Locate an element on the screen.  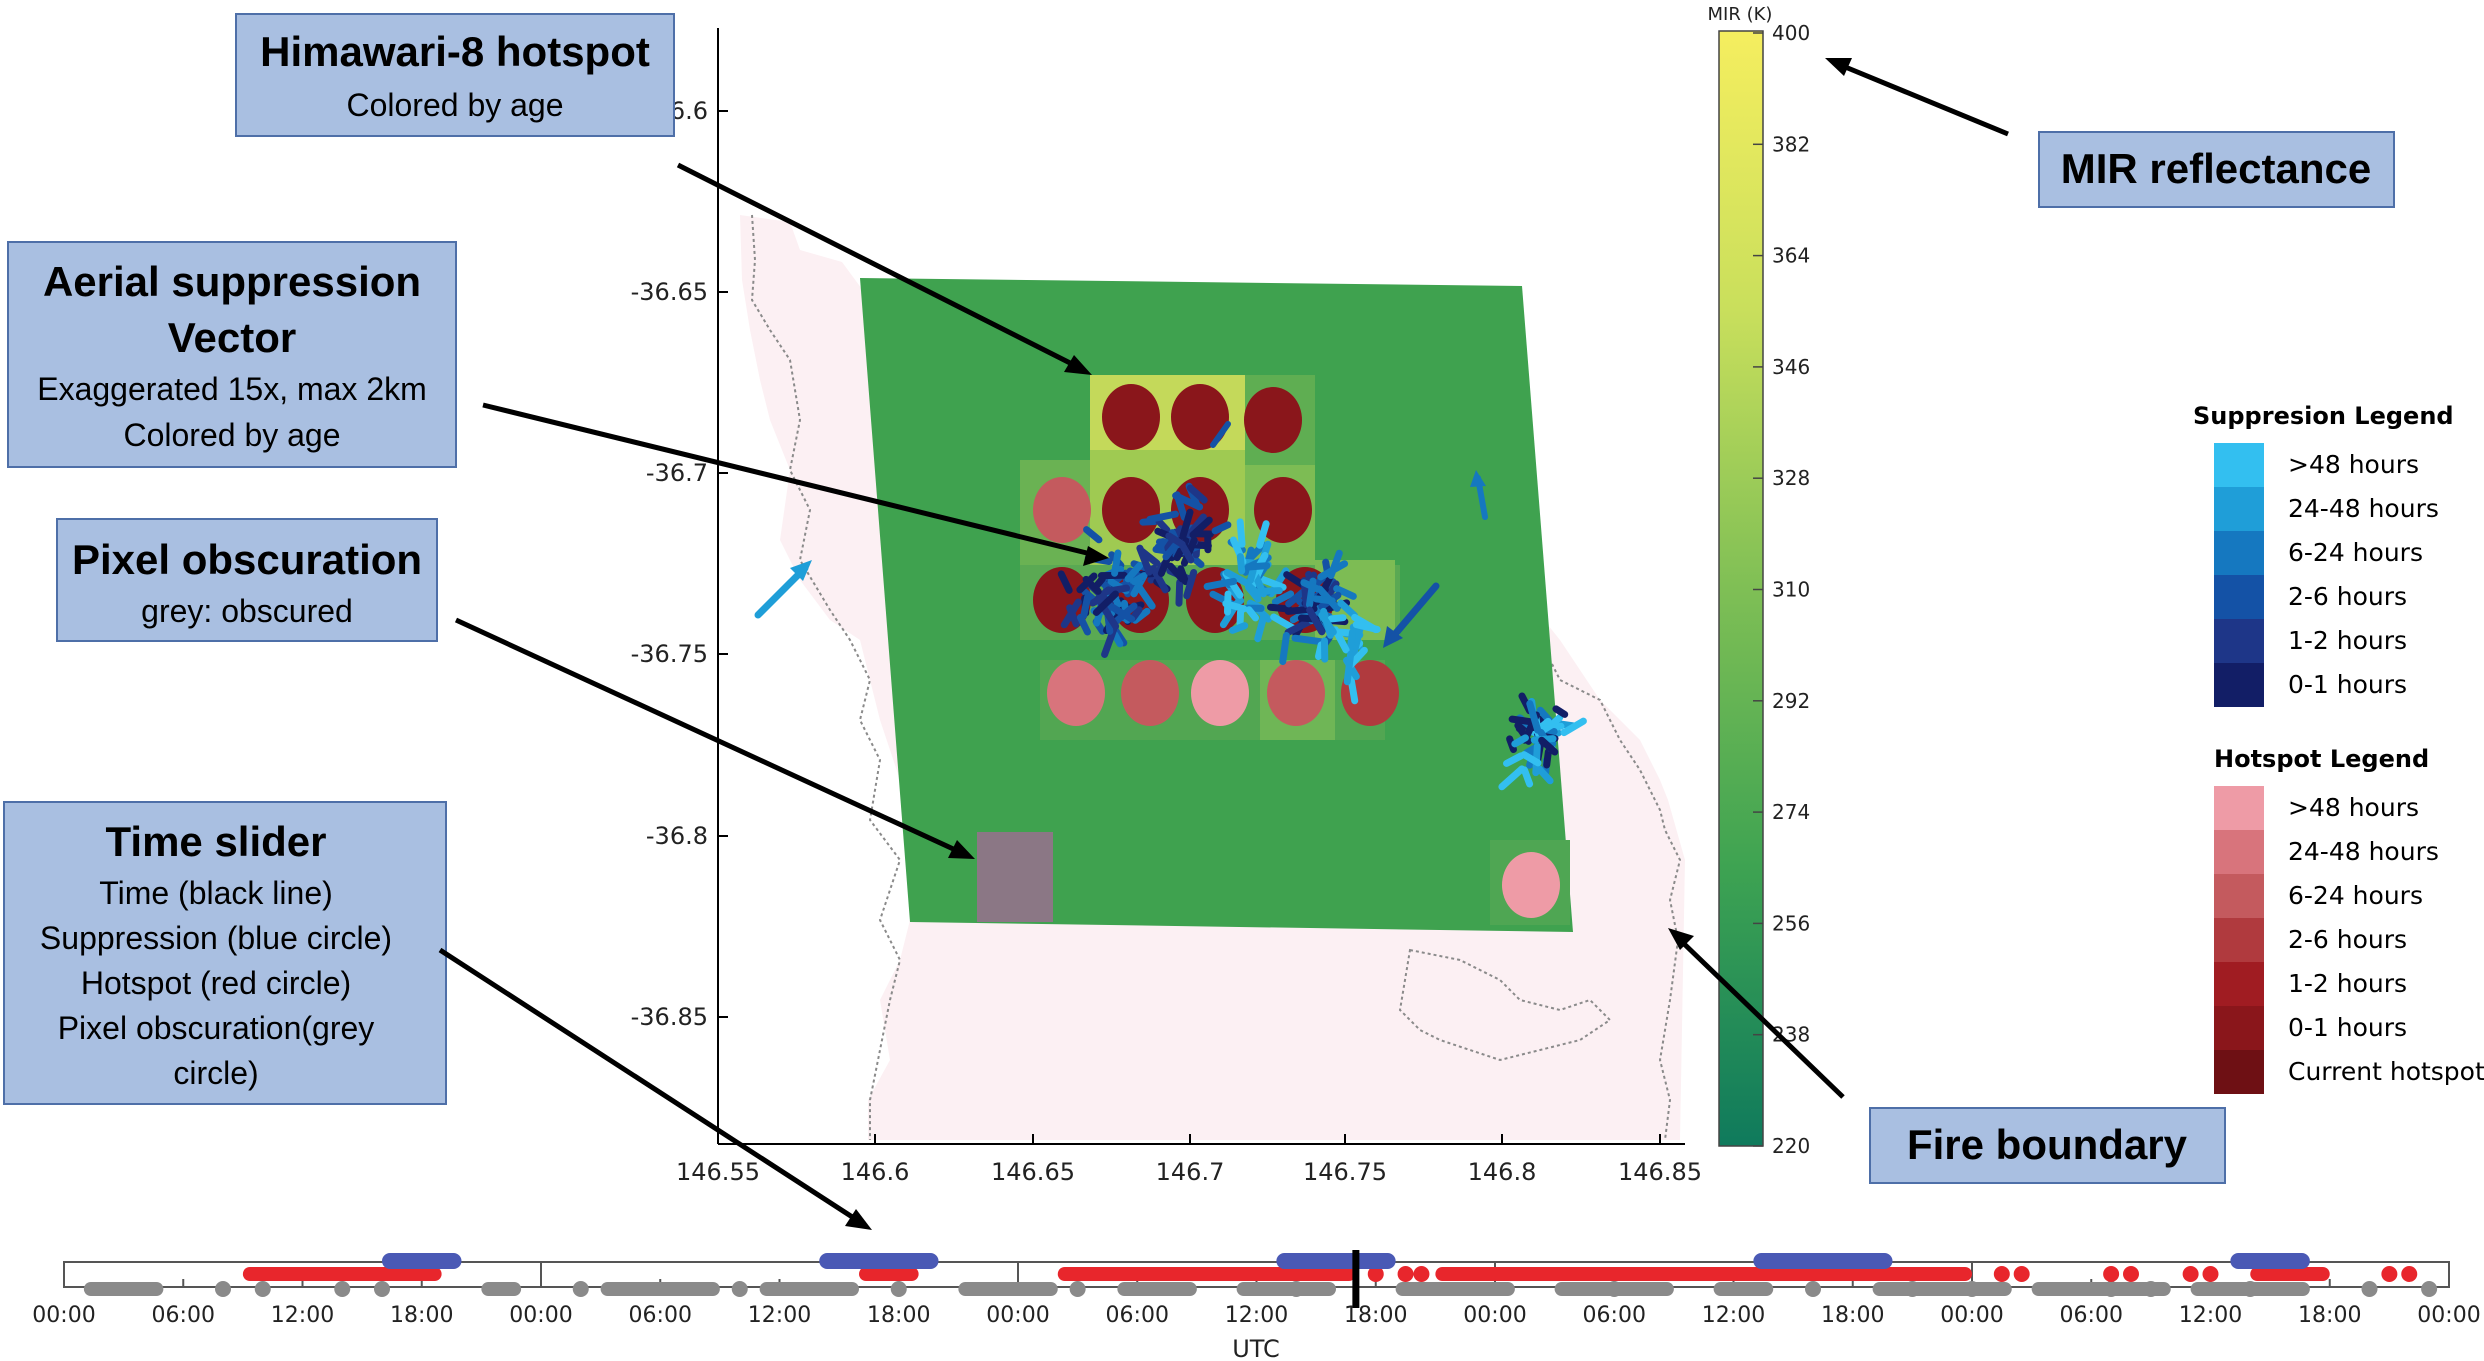
arrow-fire-boundary is located at coordinates (1756, 1013).